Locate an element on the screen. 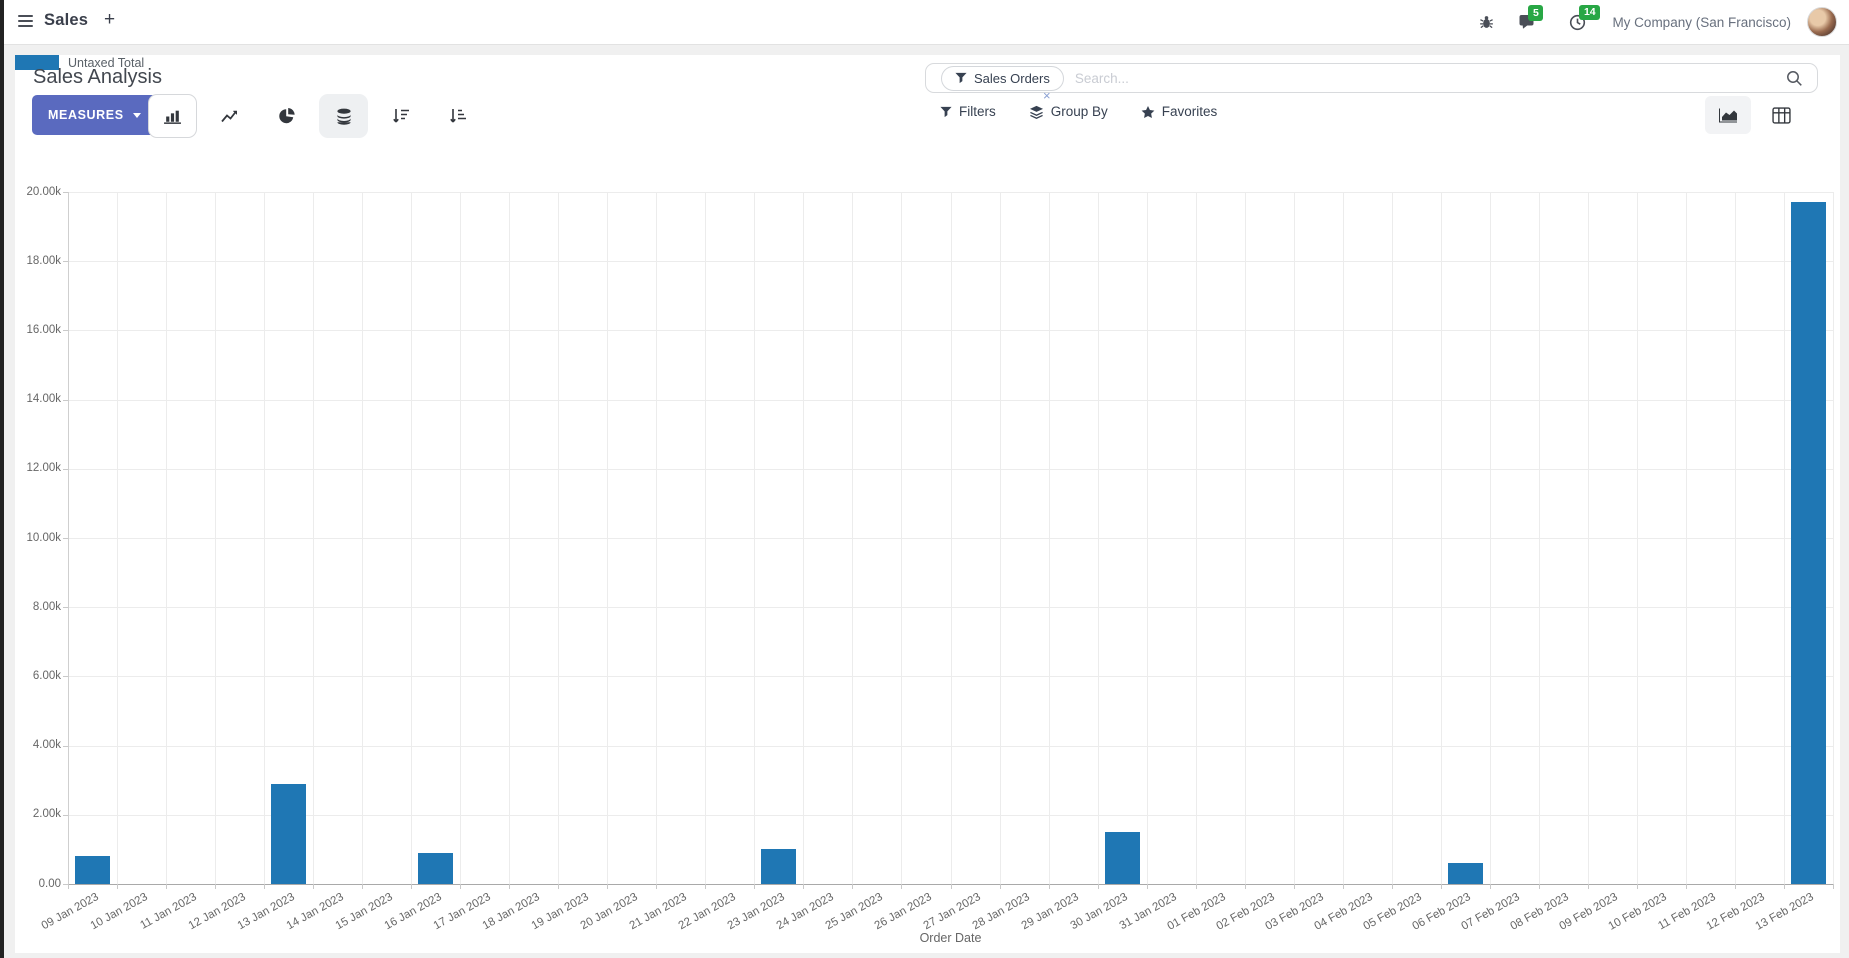 This screenshot has height=958, width=1849. screen-left-edge is located at coordinates (2, 479).